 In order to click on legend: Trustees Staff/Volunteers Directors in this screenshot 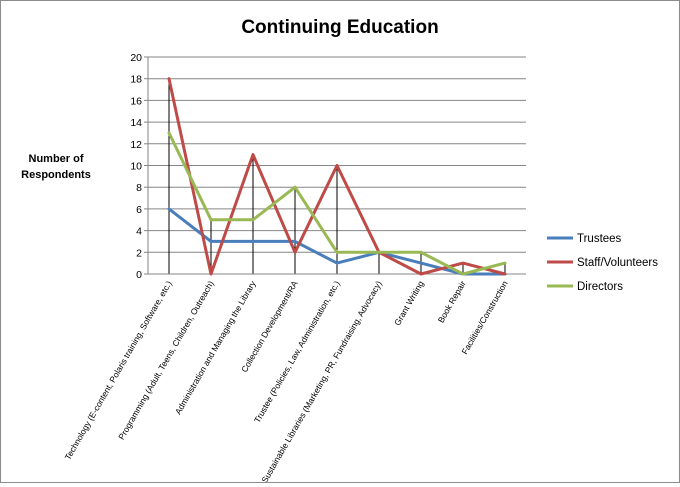, I will do `click(602, 263)`.